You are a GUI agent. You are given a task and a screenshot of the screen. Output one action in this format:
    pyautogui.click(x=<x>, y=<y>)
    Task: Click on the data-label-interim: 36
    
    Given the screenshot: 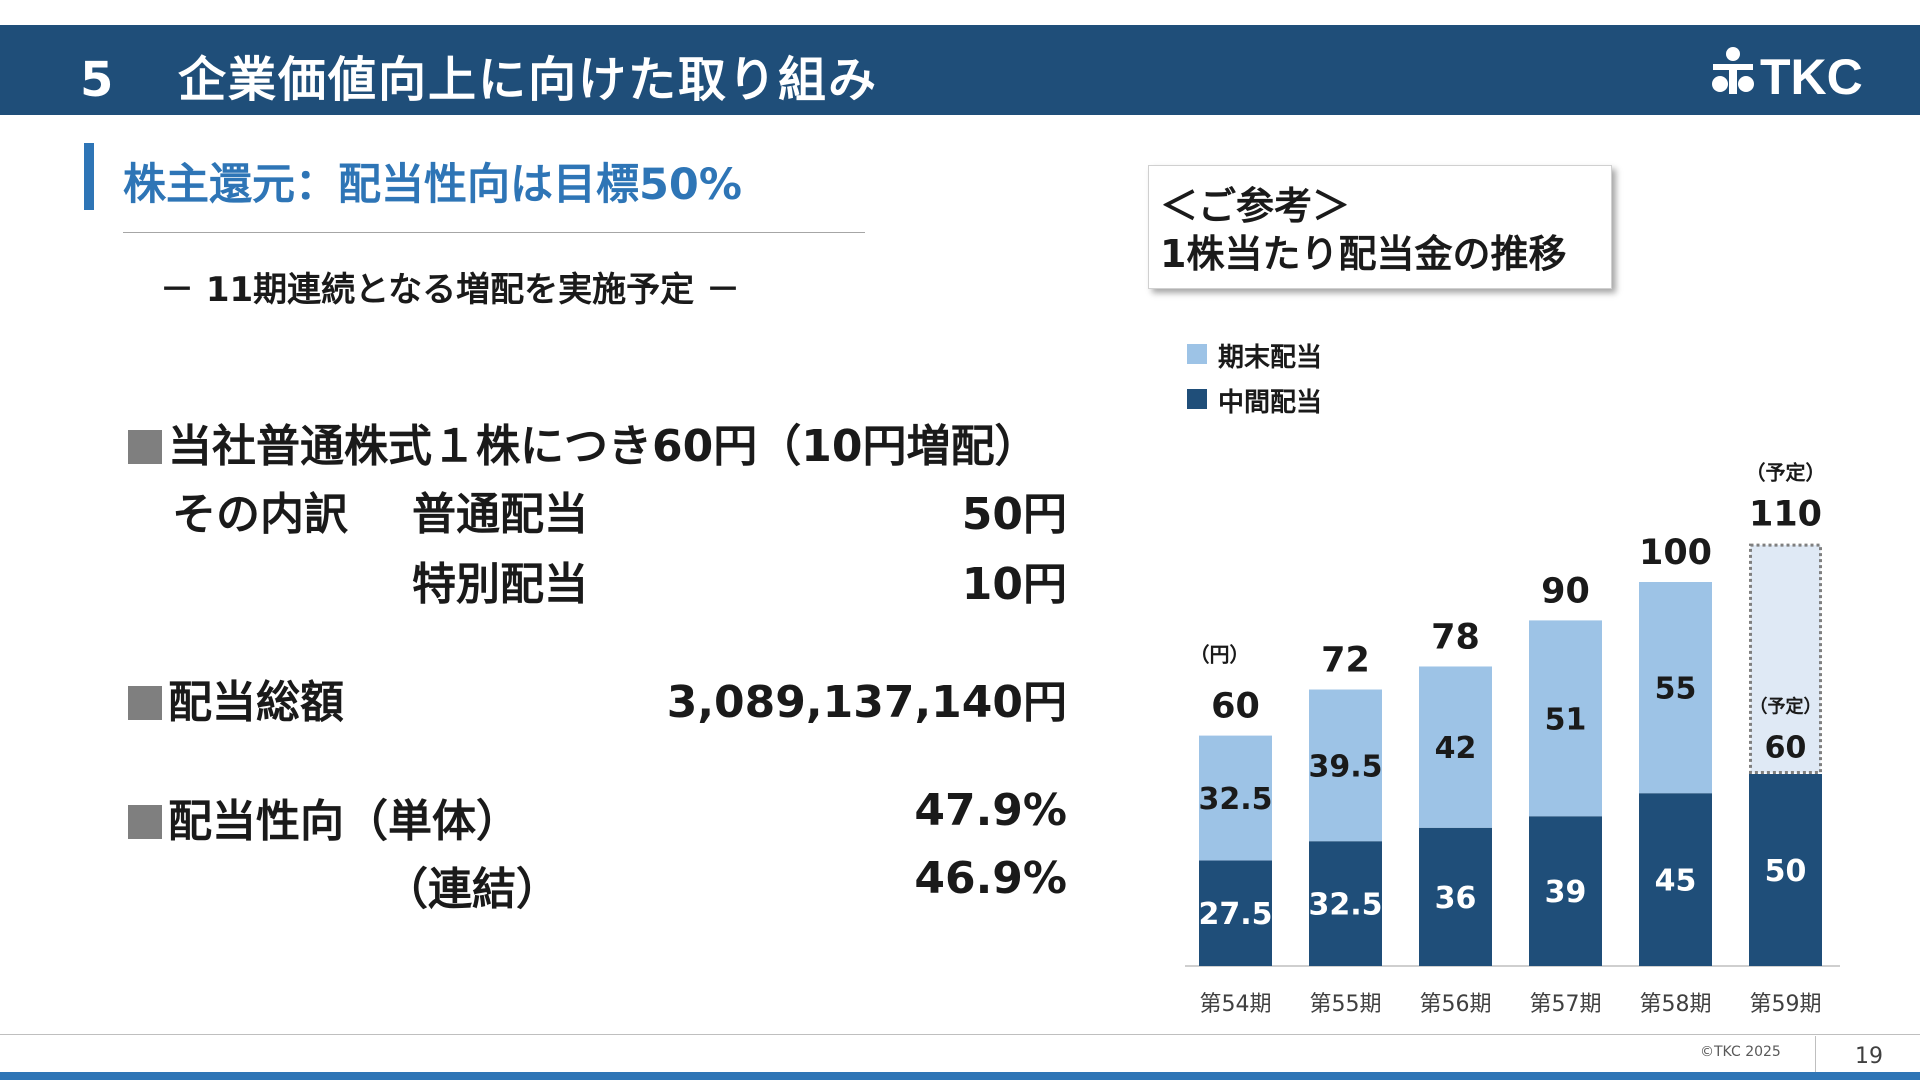 What is the action you would take?
    pyautogui.click(x=1456, y=898)
    